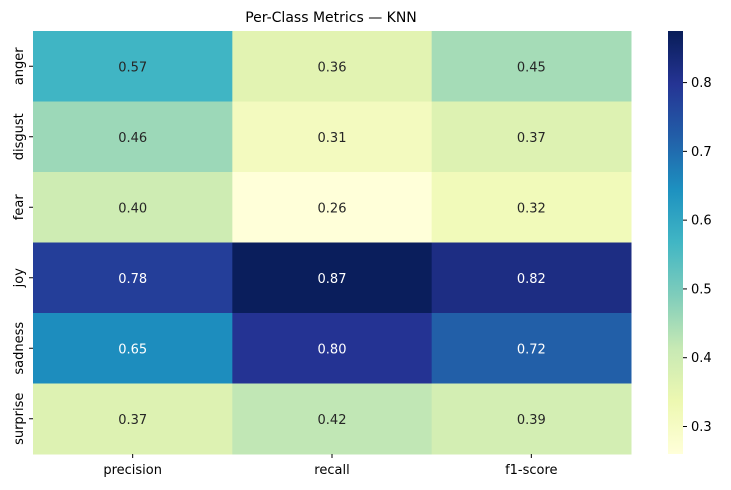 The image size is (731, 490). I want to click on cell-value-label: 0.72, so click(531, 349).